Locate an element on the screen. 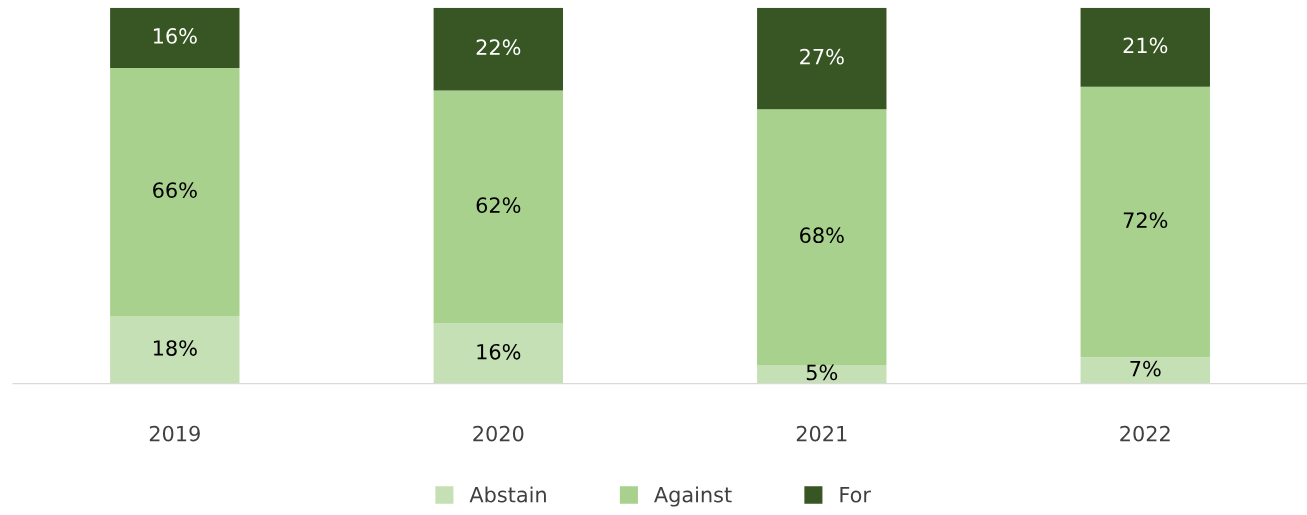 This screenshot has height=515, width=1307. x-tick-label: 2020 is located at coordinates (498, 433).